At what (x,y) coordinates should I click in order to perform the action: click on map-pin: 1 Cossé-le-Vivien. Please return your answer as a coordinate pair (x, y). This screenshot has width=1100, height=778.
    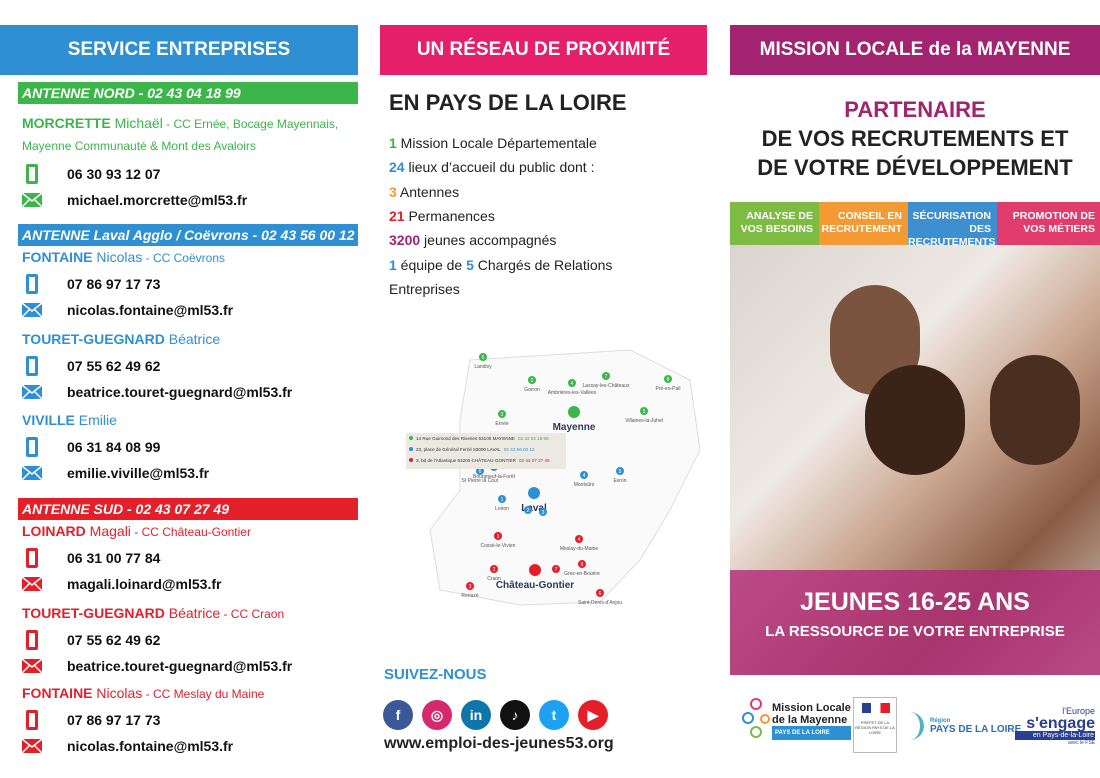
    Looking at the image, I should click on (498, 540).